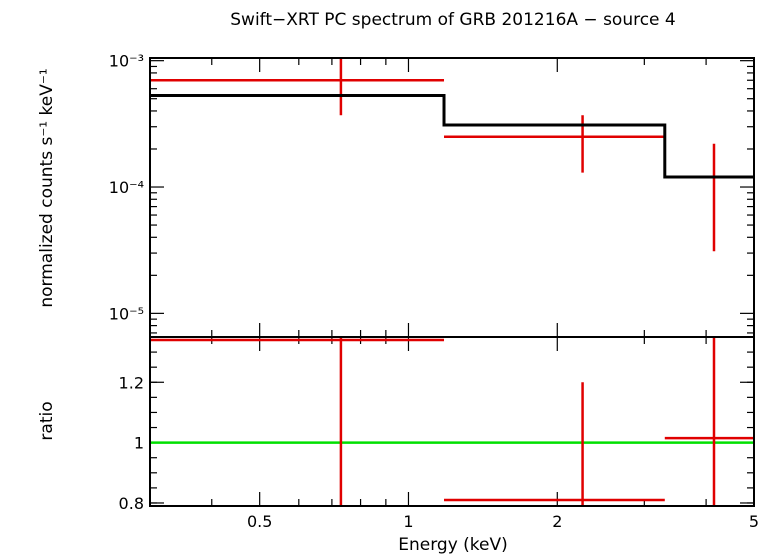 This screenshot has width=773, height=556. I want to click on y-axis-label-spectrum: normalized counts s⁻¹ keV⁻¹, so click(47, 187).